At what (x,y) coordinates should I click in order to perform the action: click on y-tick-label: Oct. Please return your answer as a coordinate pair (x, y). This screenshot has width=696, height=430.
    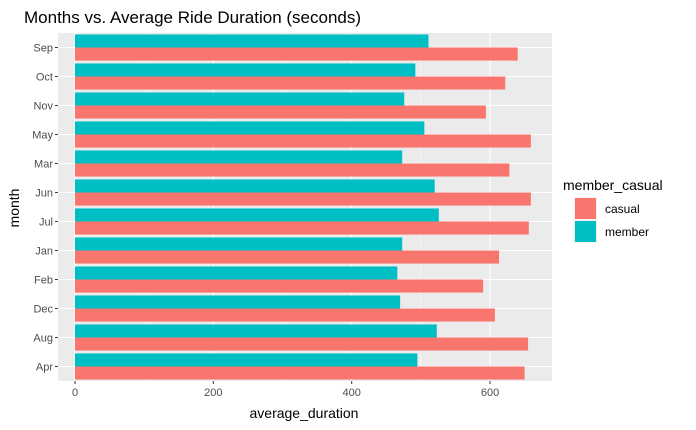
    Looking at the image, I should click on (44, 78).